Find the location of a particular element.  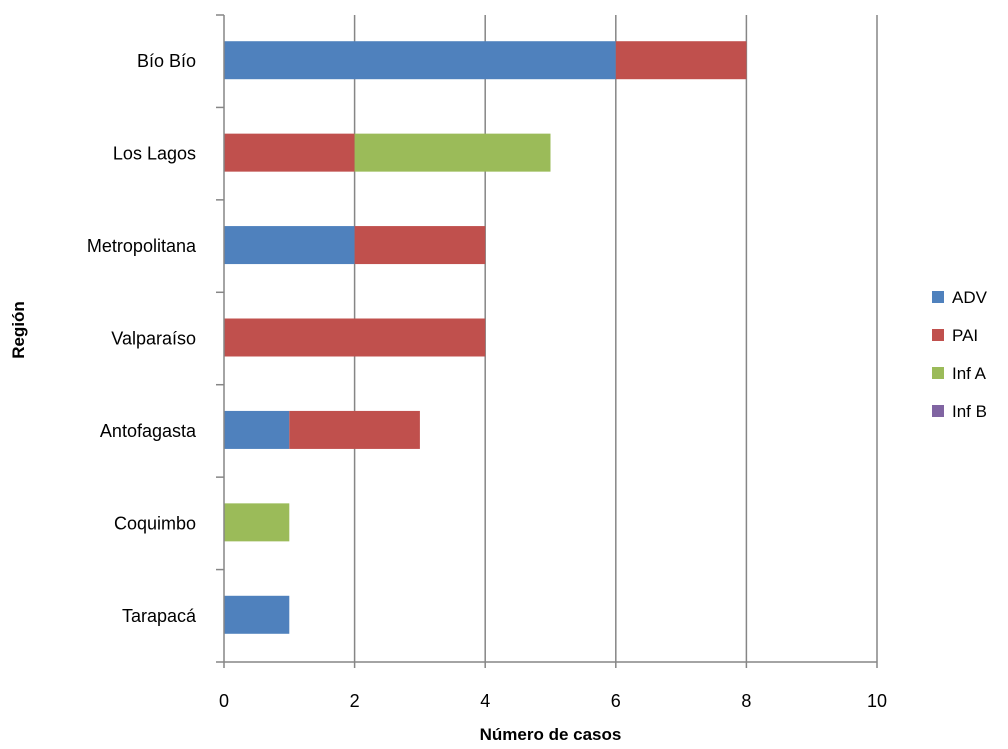

x-tick-label: 4 is located at coordinates (485, 701).